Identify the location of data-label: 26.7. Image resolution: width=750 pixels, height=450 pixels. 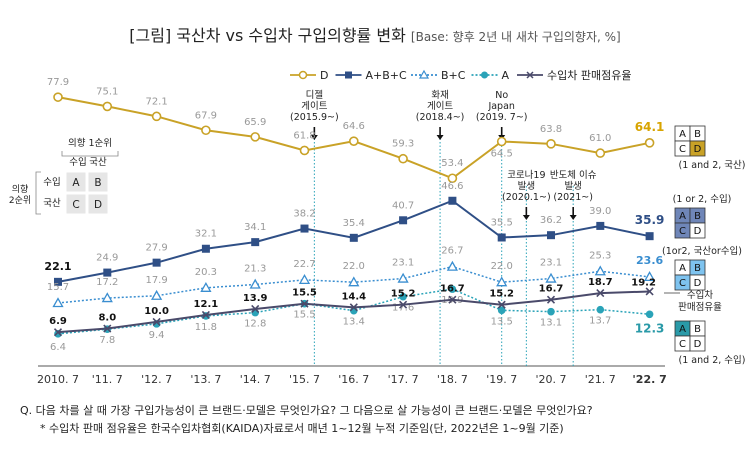
(452, 251).